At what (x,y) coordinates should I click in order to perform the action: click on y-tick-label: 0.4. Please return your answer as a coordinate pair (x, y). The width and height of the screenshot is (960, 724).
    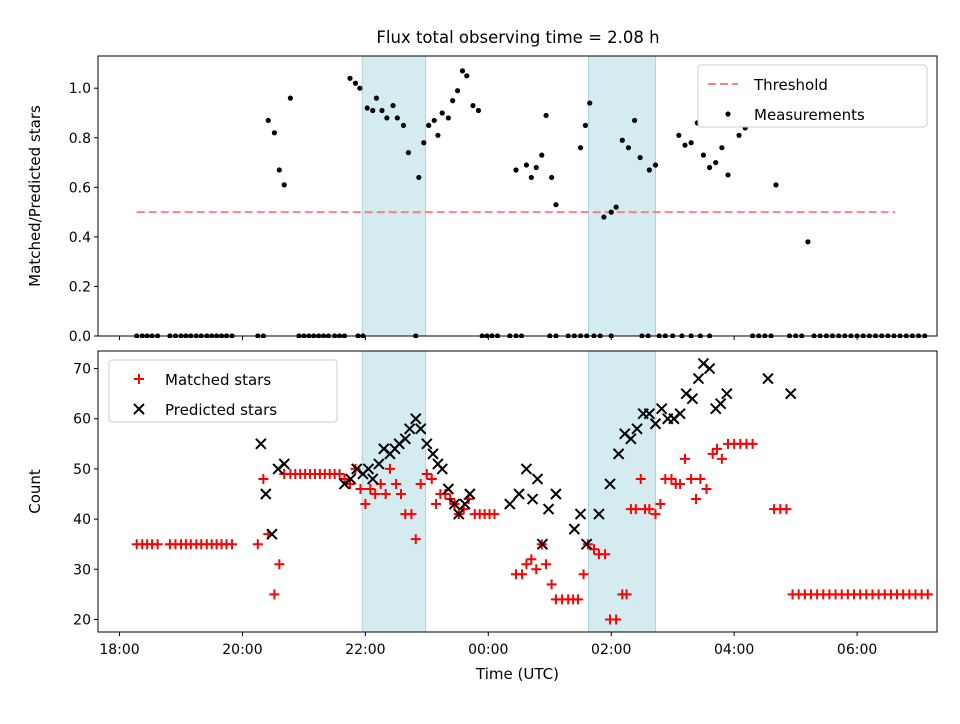
    Looking at the image, I should click on (80, 238).